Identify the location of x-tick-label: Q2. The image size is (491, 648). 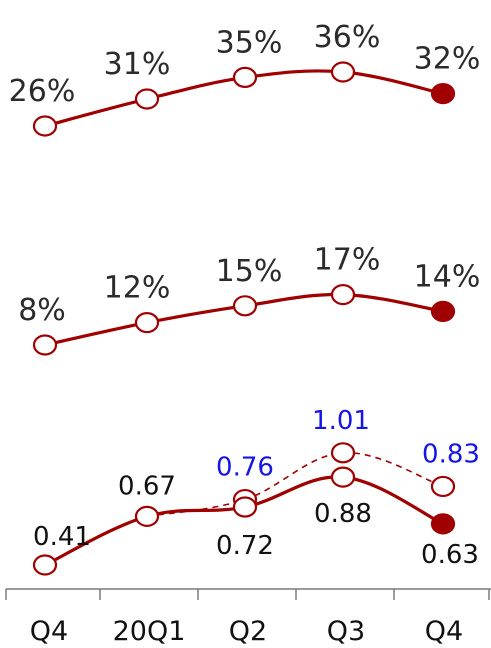
(248, 631).